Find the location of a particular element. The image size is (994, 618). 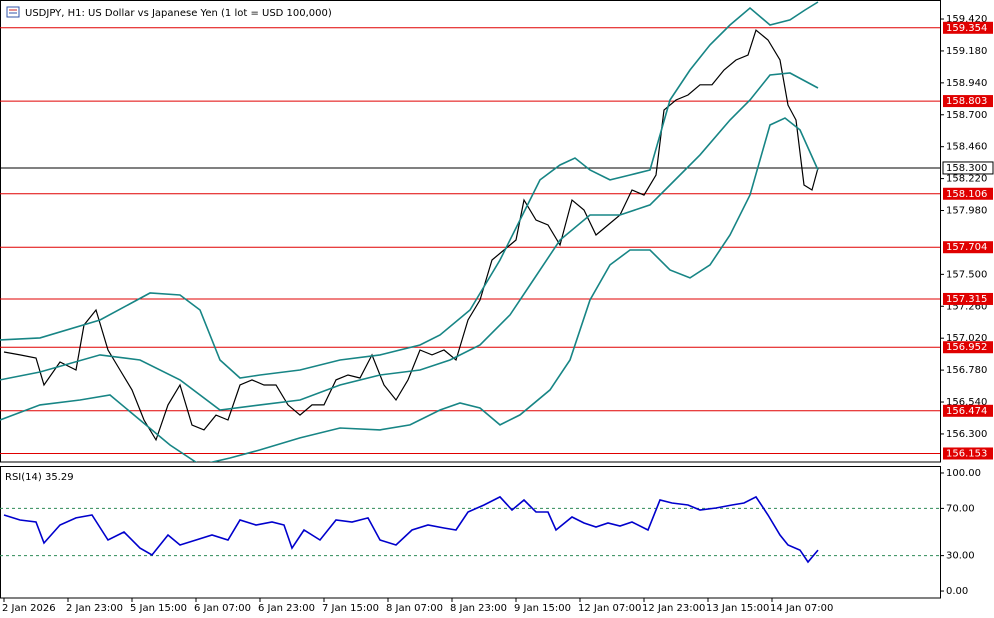

x-tick-label: 14 Jan 07:00 is located at coordinates (801, 608).